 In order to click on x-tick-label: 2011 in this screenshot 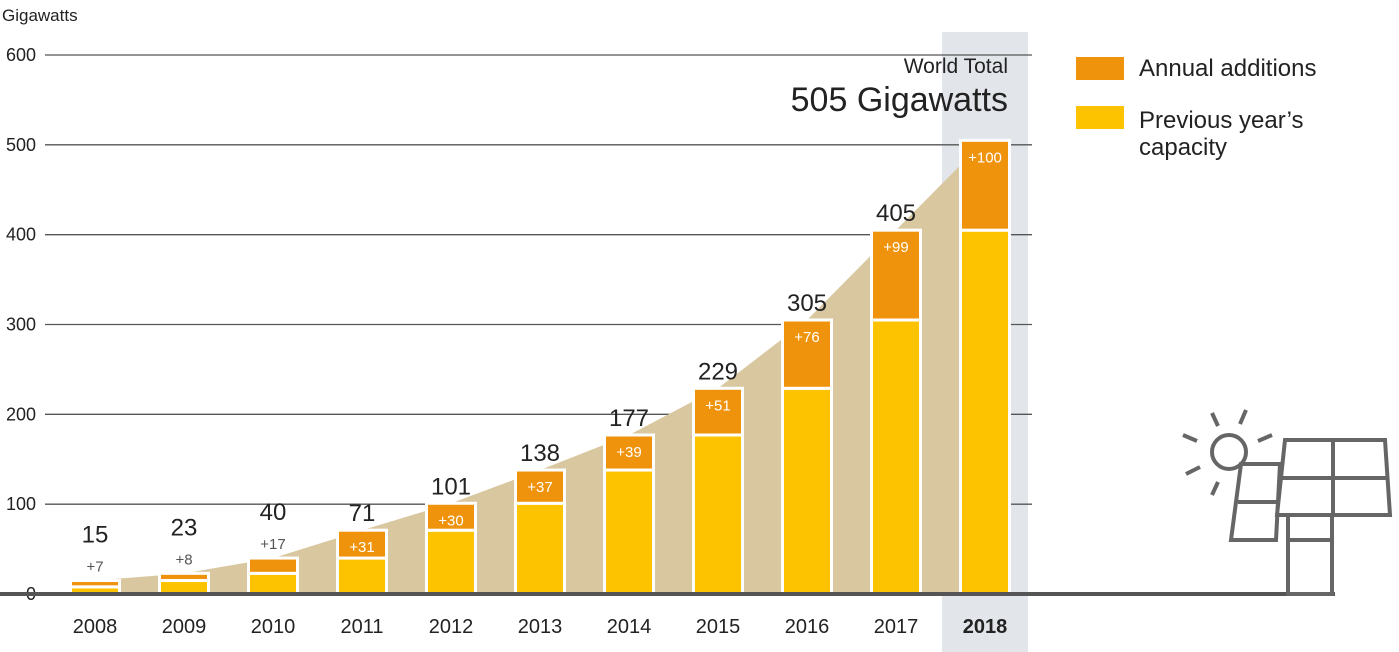, I will do `click(361, 627)`.